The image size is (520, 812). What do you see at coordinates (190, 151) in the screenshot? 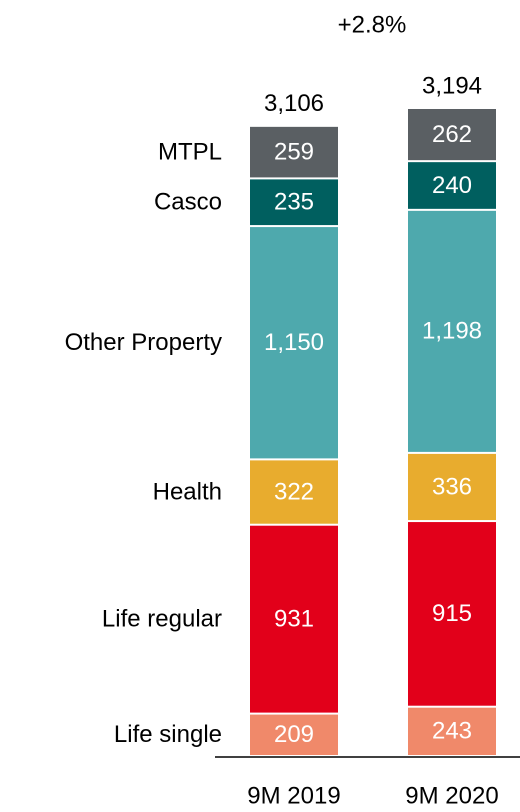
I see `series-label: MTPL` at bounding box center [190, 151].